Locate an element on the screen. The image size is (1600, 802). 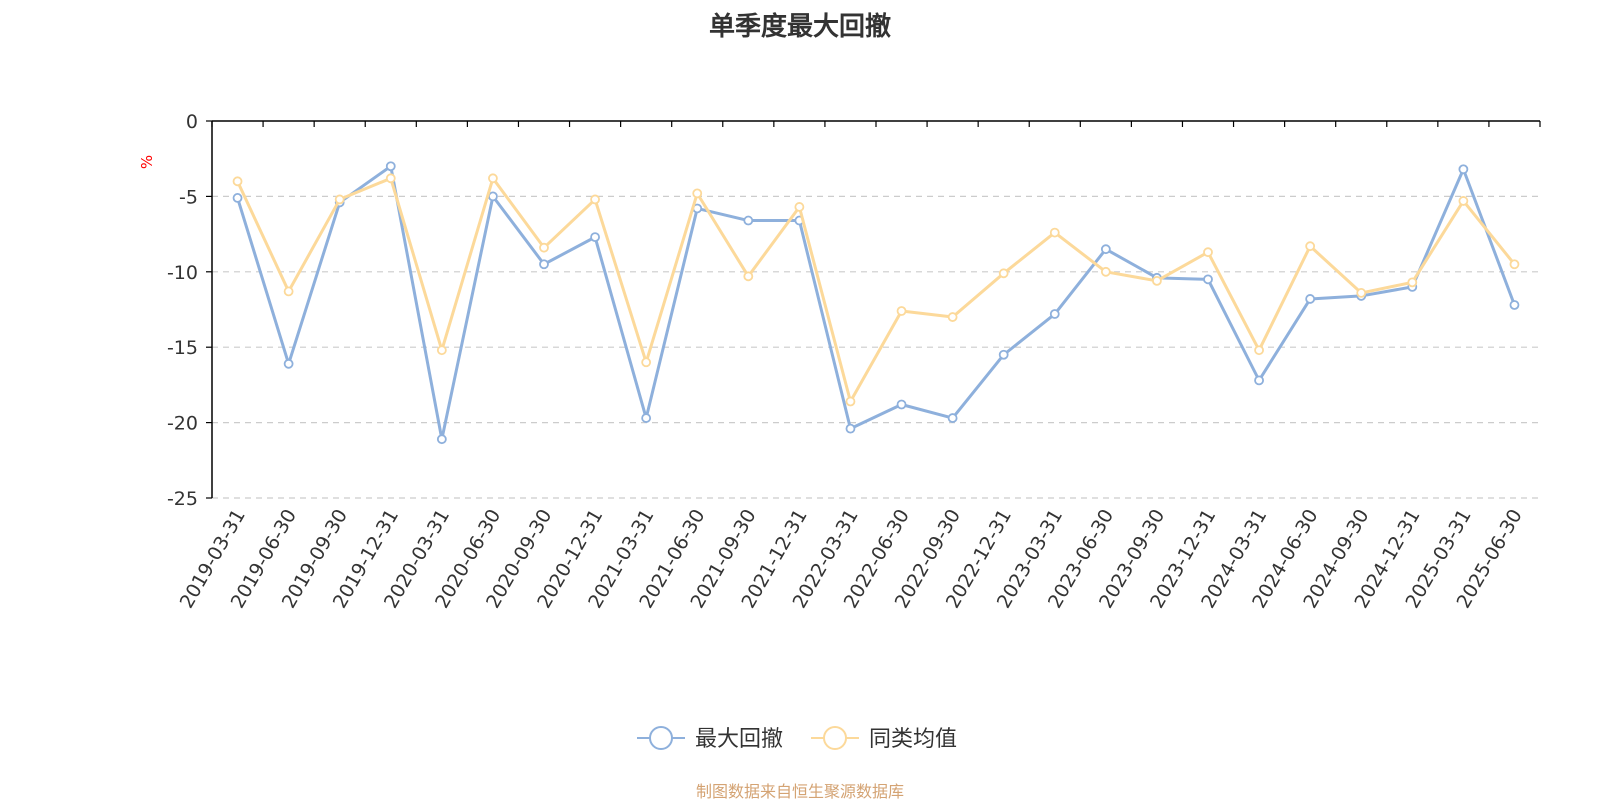
y-tick-label: -15 is located at coordinates (182, 348).